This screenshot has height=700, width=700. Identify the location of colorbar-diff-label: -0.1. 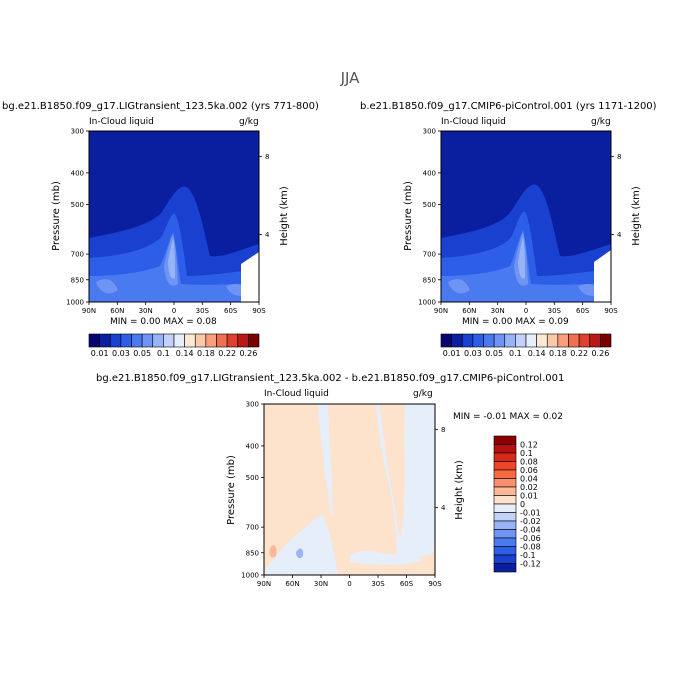
(528, 555).